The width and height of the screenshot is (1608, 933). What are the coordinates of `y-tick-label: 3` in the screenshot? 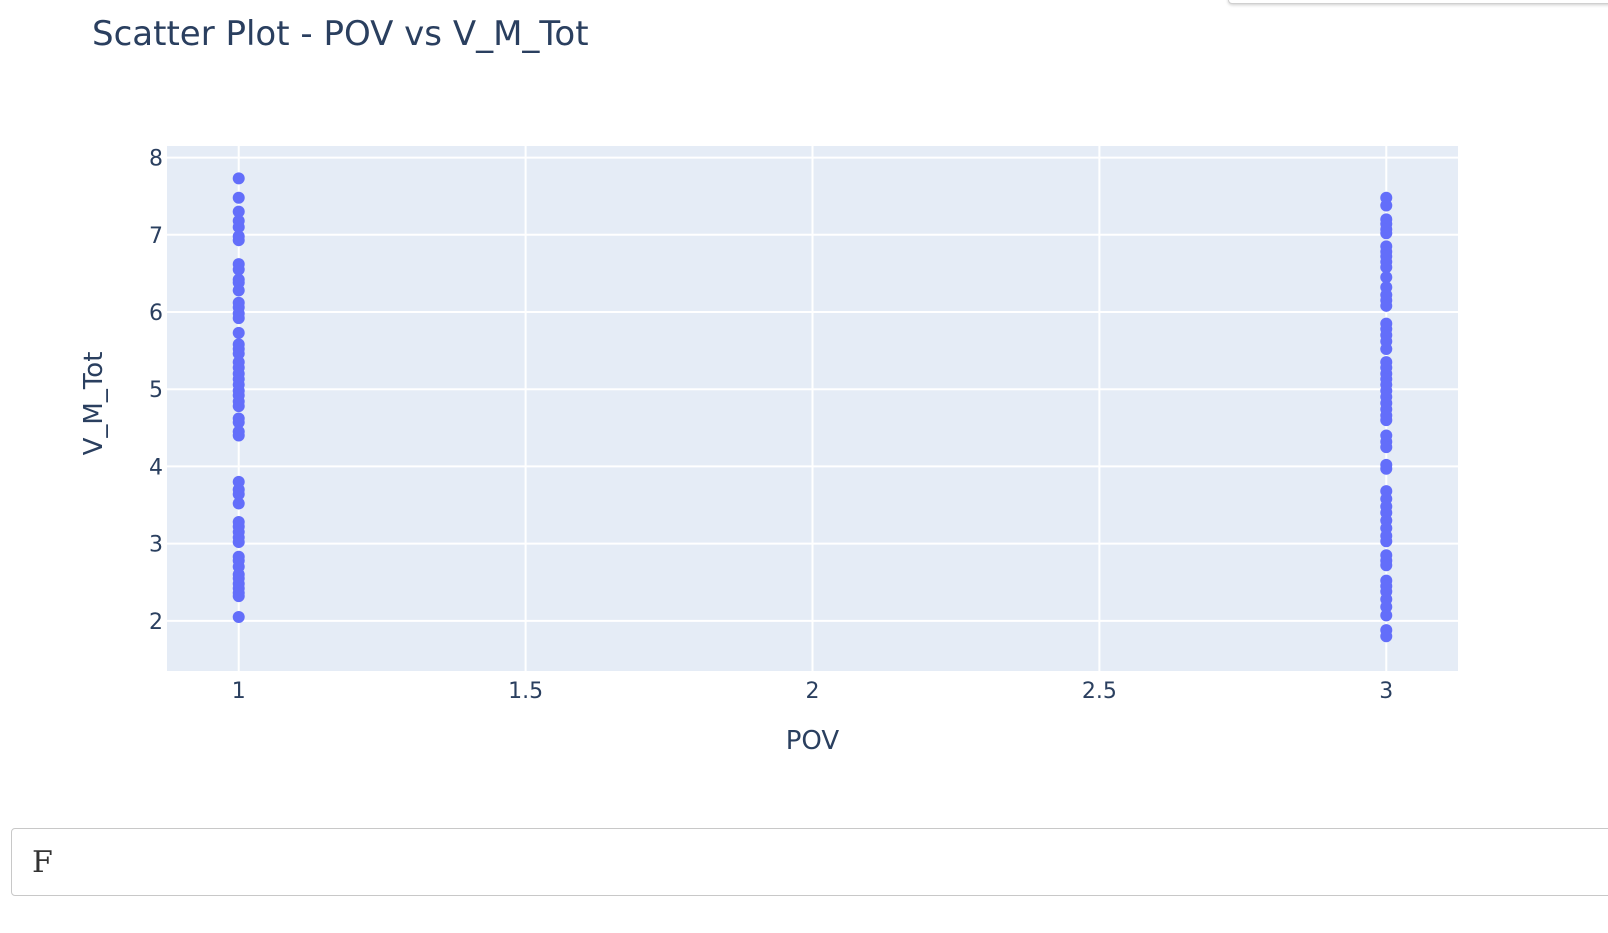 It's located at (156, 545).